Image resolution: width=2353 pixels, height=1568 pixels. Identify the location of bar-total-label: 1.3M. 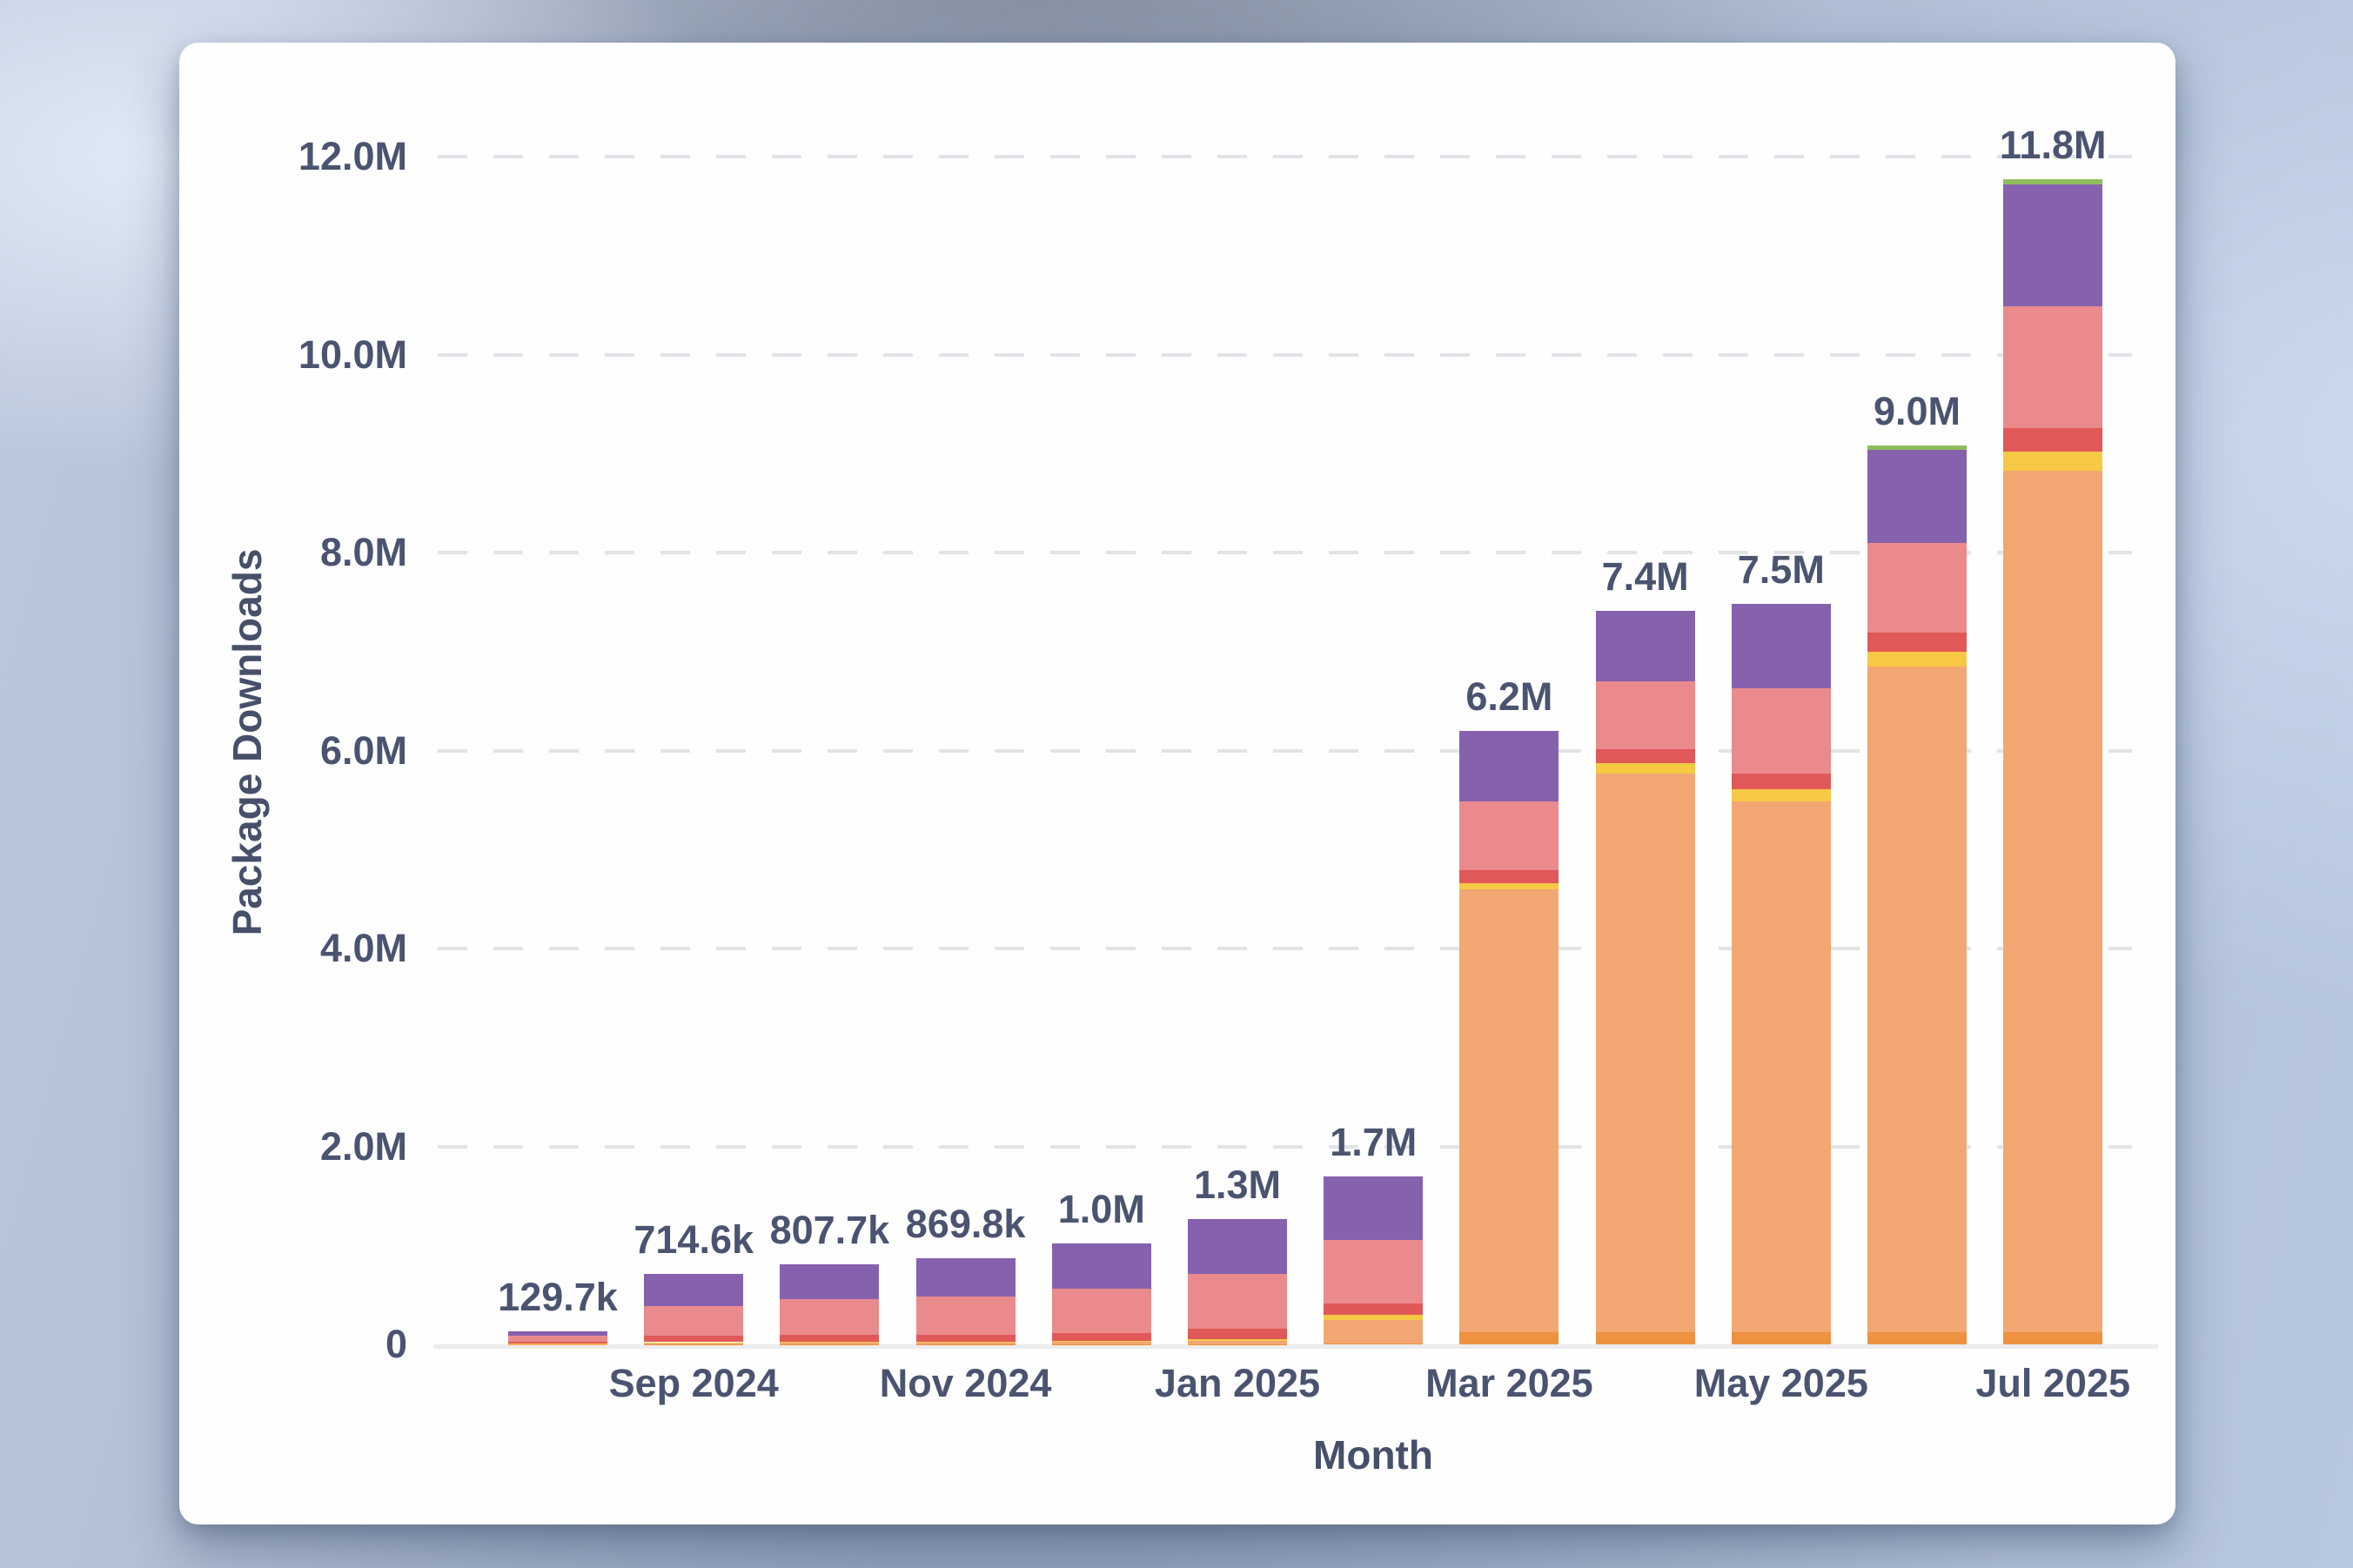
(1237, 1185).